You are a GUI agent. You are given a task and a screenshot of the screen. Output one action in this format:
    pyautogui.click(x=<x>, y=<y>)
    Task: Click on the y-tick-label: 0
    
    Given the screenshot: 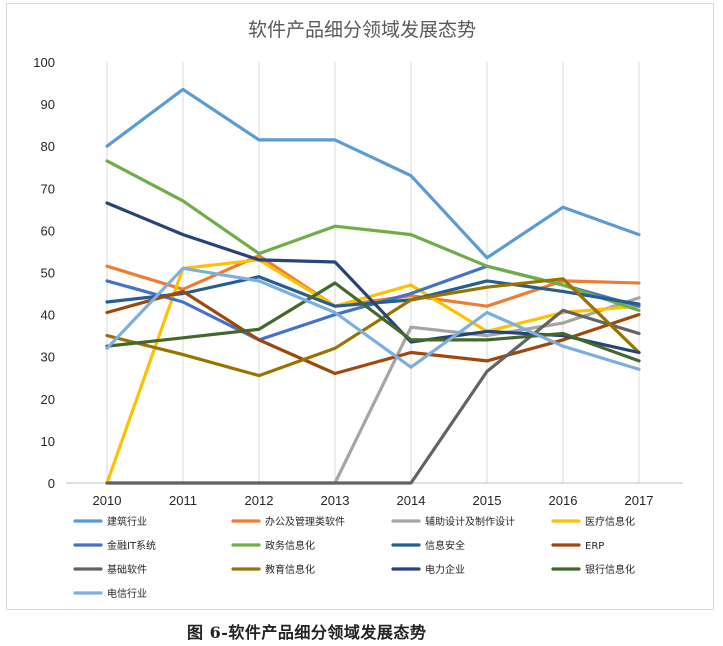 What is the action you would take?
    pyautogui.click(x=51, y=483)
    